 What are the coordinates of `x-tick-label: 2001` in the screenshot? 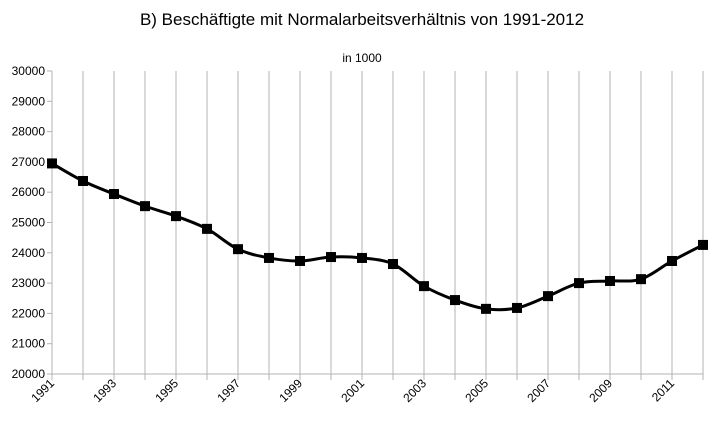 It's located at (352, 390).